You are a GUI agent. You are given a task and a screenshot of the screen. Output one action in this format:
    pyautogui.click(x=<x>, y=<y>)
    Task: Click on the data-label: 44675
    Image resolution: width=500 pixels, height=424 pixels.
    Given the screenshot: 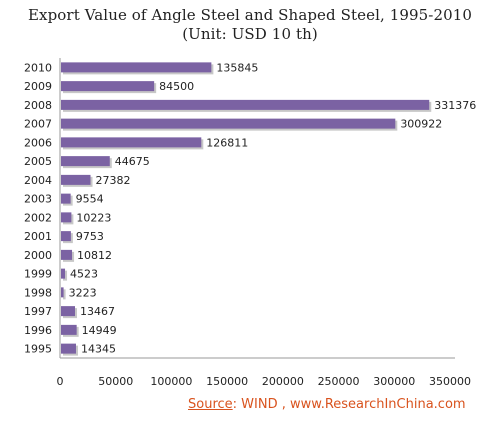 What is the action you would take?
    pyautogui.click(x=132, y=161)
    